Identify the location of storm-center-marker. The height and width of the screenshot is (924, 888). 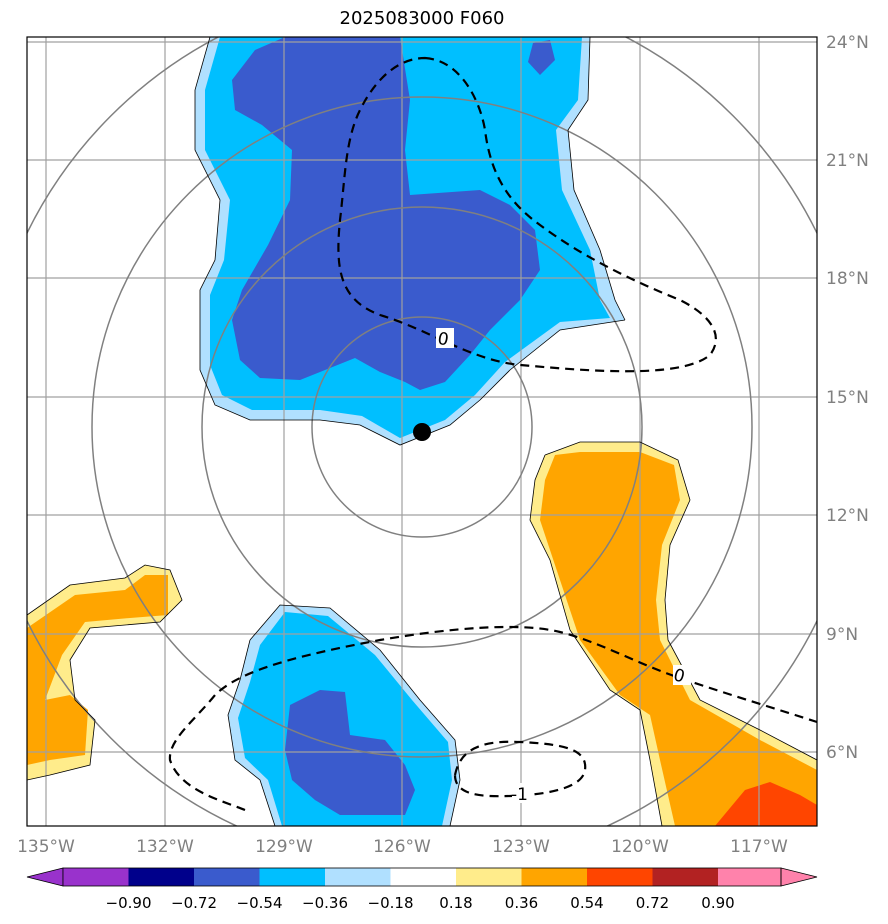
(422, 432).